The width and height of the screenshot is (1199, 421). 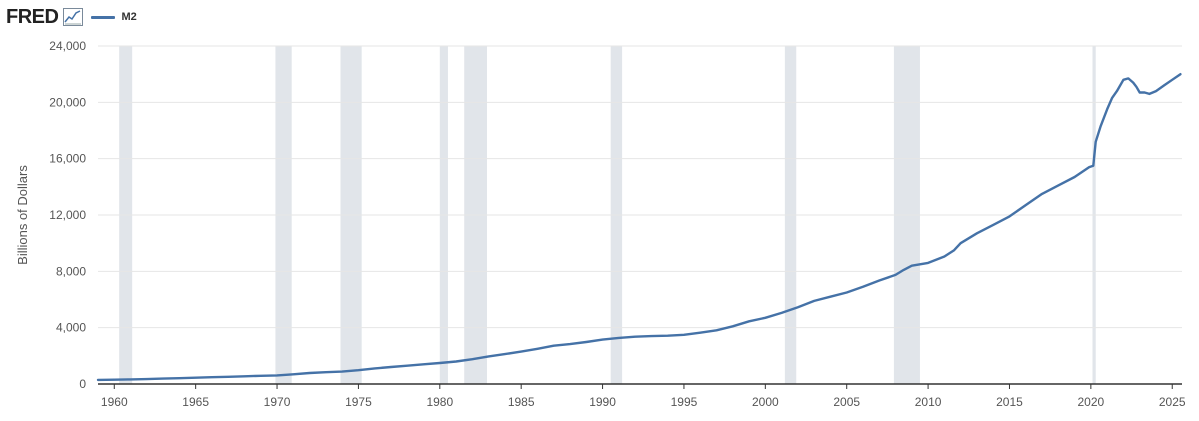 I want to click on x-tick-label: 1965, so click(x=195, y=402).